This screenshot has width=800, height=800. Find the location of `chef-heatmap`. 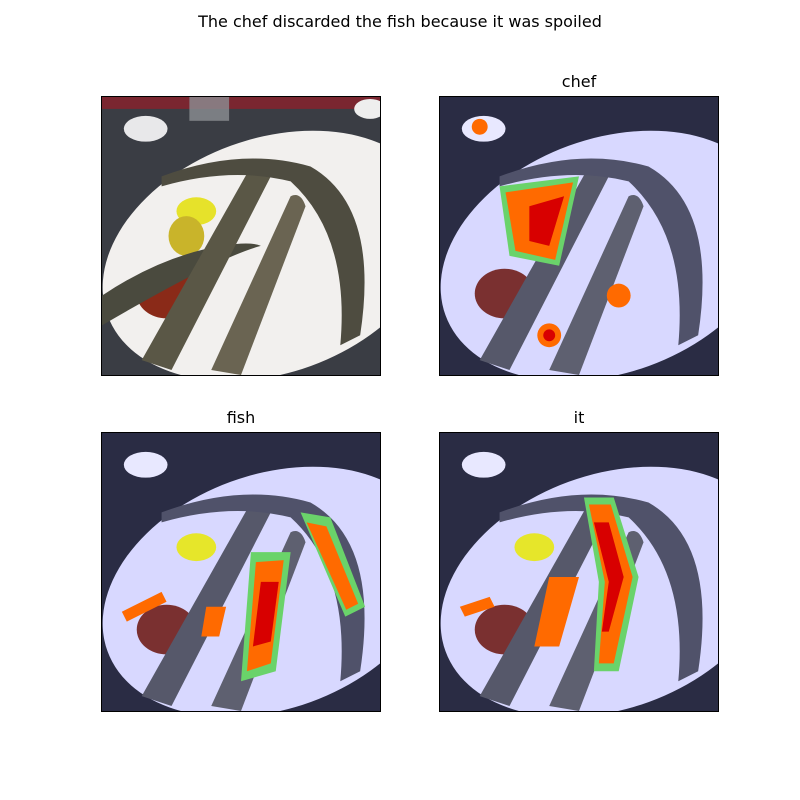

chef-heatmap is located at coordinates (579, 236).